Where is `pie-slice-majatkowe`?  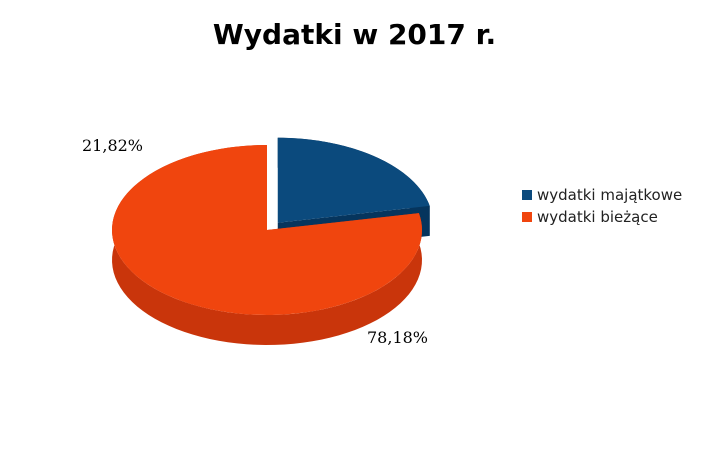
pie-slice-majatkowe is located at coordinates (353, 180).